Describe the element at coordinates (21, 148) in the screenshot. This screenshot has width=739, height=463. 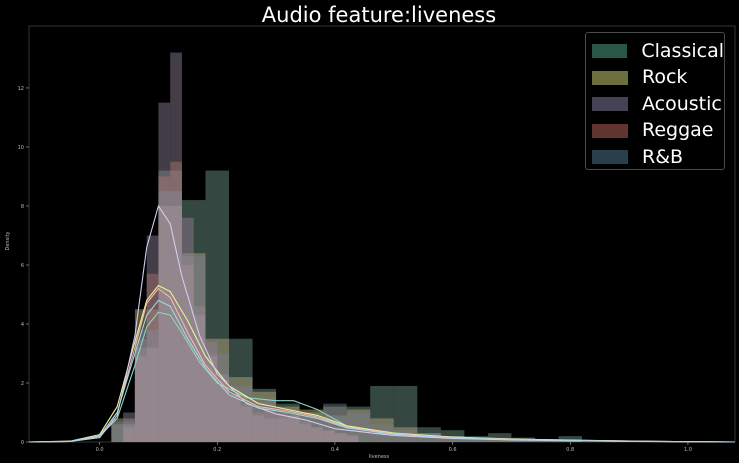
I see `y-tick-label: 10` at that location.